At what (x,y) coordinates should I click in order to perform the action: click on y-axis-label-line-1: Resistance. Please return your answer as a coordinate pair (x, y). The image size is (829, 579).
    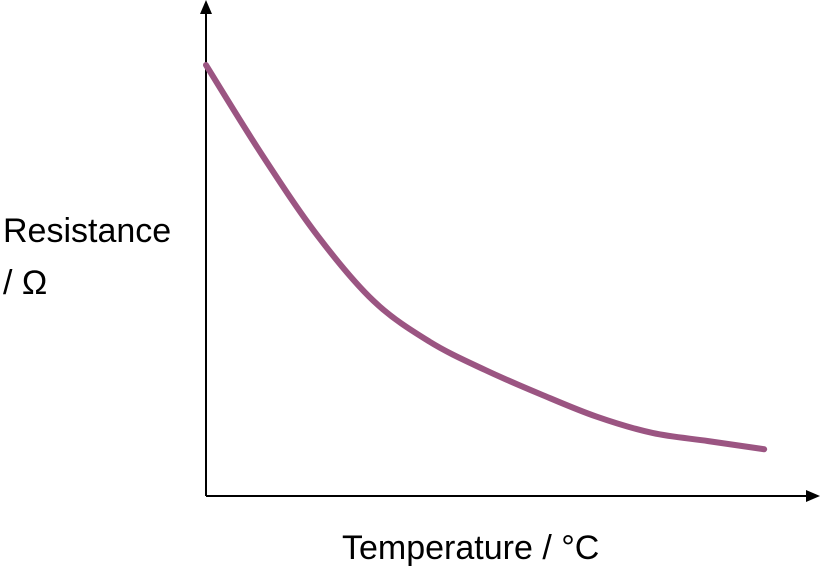
    Looking at the image, I should click on (87, 231).